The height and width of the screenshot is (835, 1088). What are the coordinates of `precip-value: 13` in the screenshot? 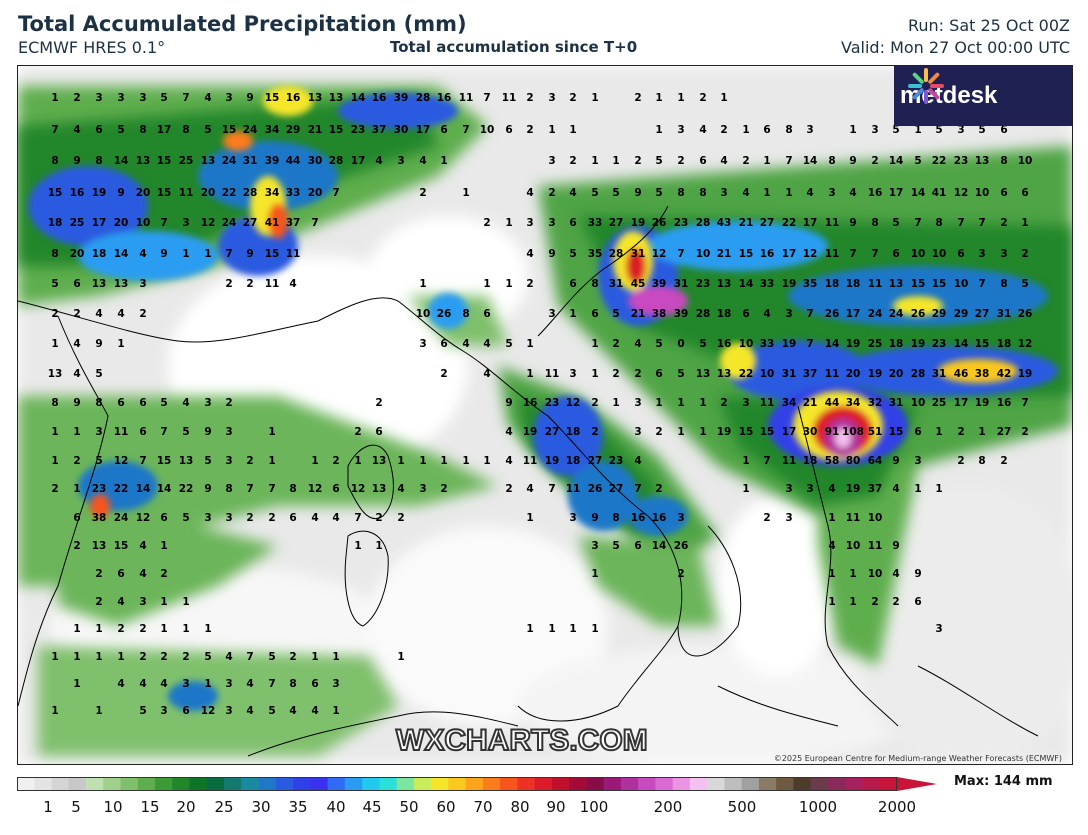 It's located at (379, 461).